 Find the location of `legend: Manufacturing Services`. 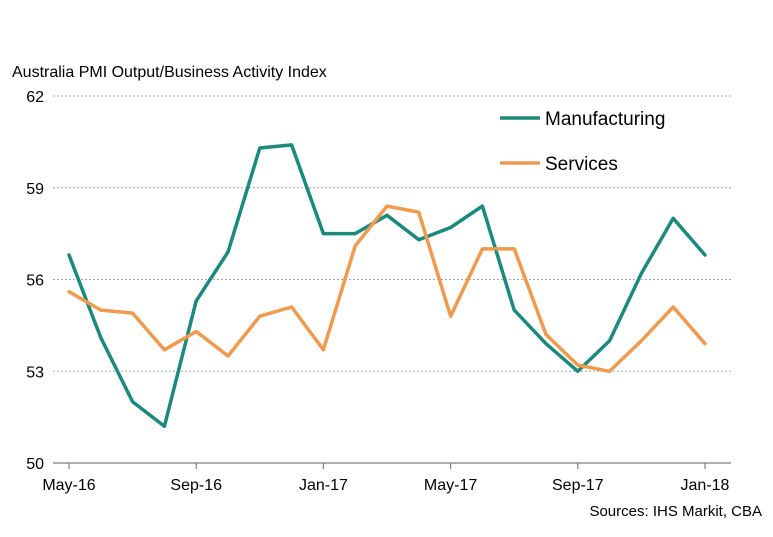

legend: Manufacturing Services is located at coordinates (582, 142).